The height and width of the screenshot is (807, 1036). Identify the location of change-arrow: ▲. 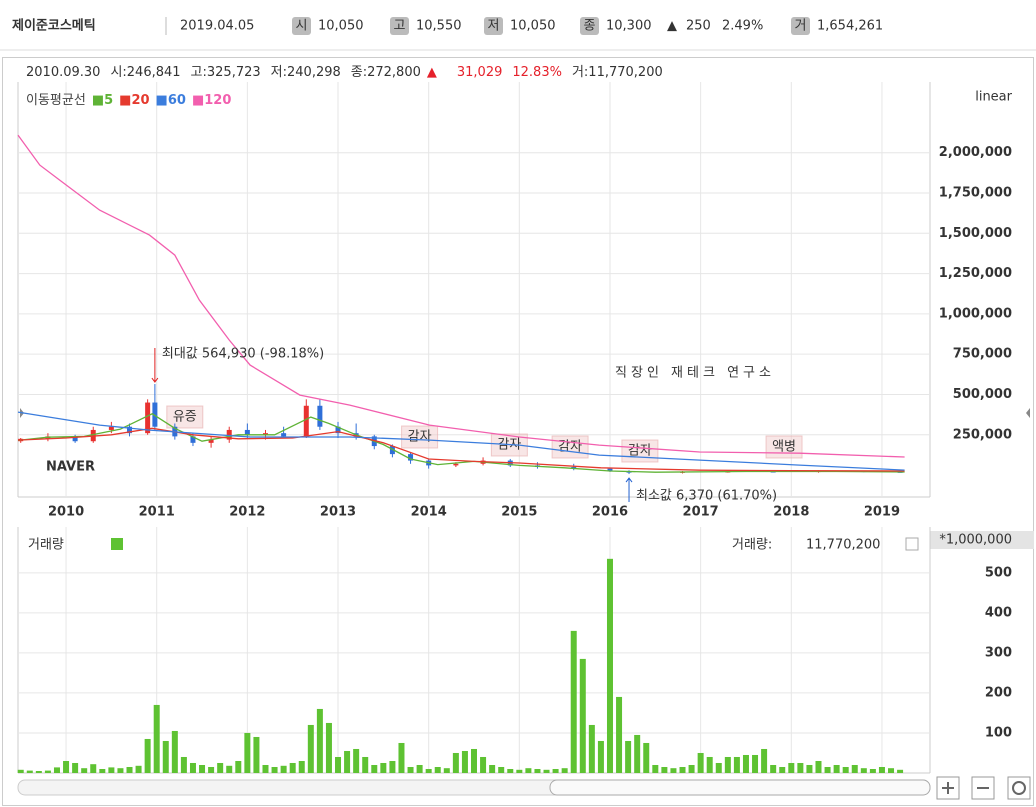
(672, 26).